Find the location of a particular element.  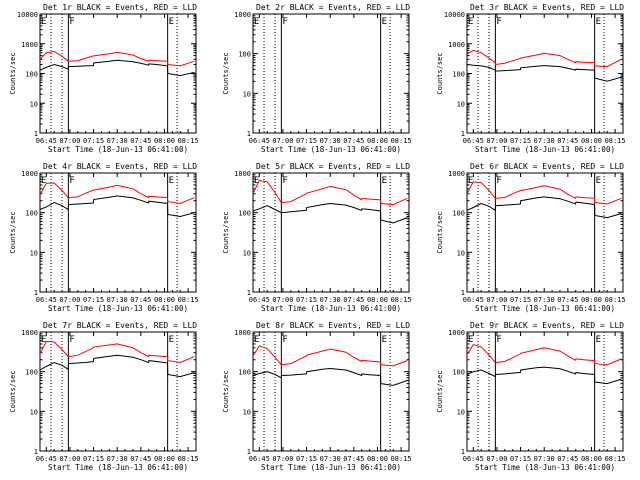

panel-4-xlabel: Start Time (18-Jun-13 06:41:00) is located at coordinates (118, 308).